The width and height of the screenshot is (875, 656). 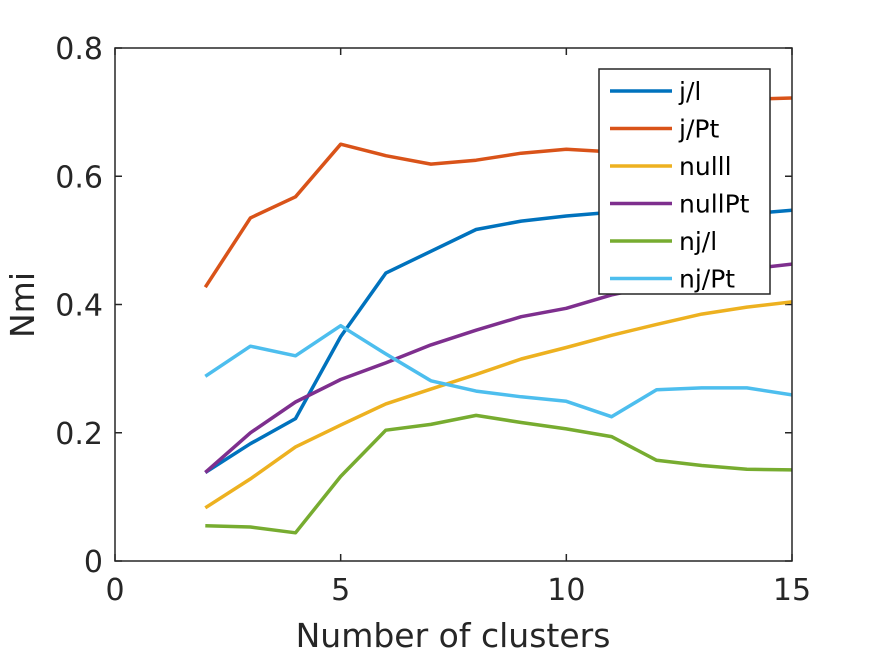 I want to click on legend: j/l j/Pt nulll nullPt nj/l nj/Pt, so click(x=684, y=181).